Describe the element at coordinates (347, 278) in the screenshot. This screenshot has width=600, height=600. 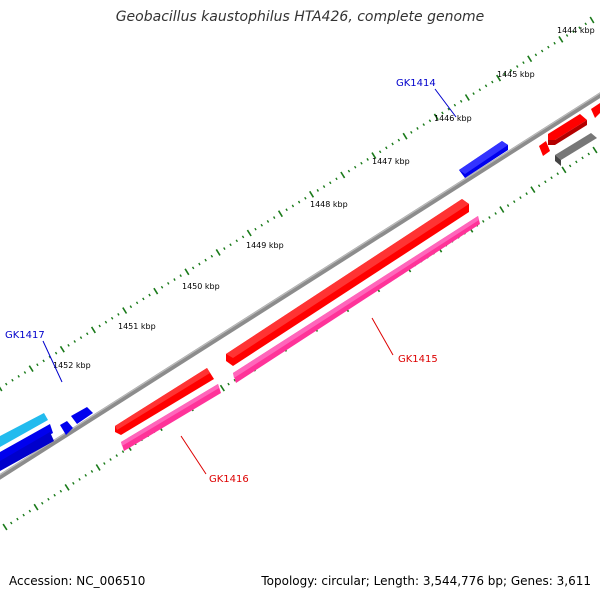
I see `gene-gk1415-top` at that location.